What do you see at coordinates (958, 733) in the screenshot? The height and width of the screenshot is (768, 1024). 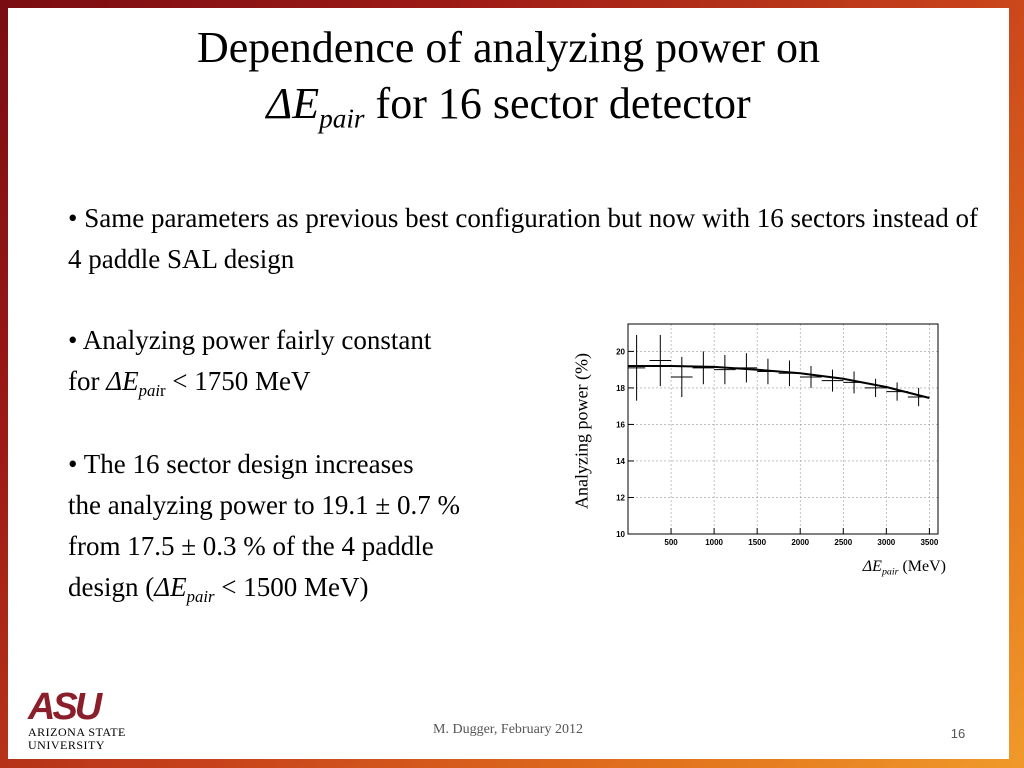 I see `page-number: 16` at bounding box center [958, 733].